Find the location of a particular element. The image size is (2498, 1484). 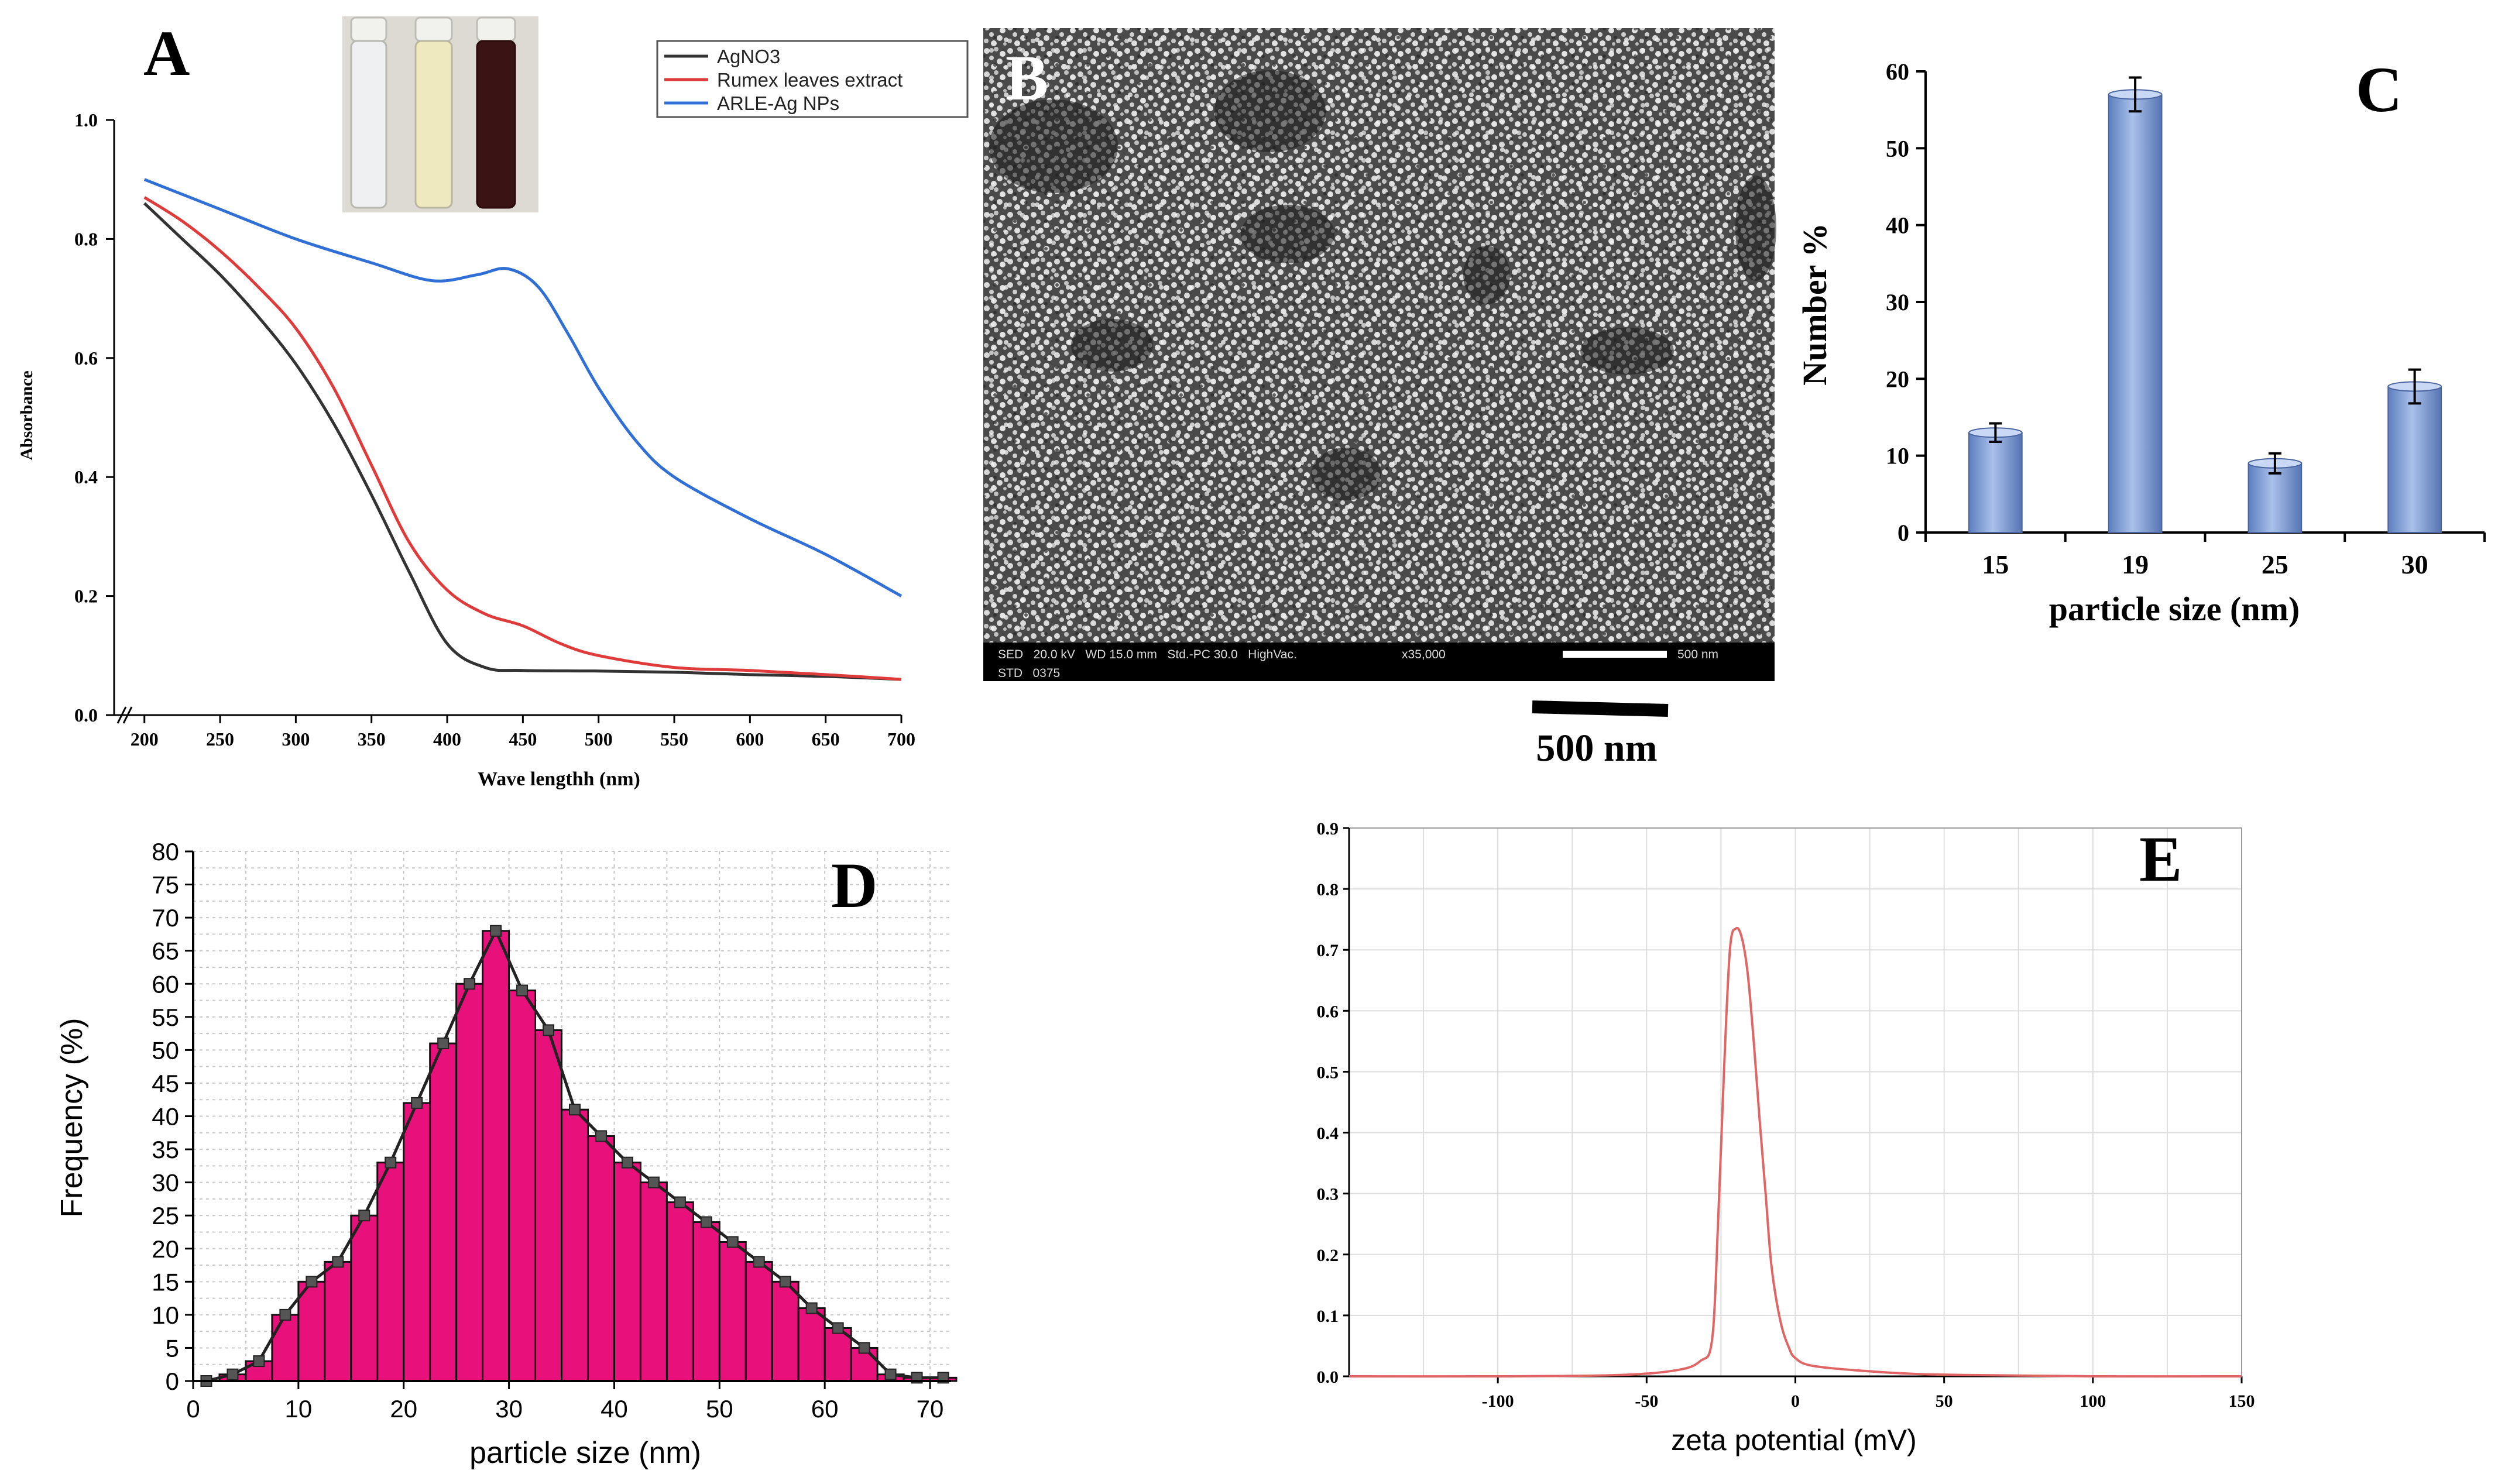

panel-e-x-tick-label: -50 is located at coordinates (1647, 1402).